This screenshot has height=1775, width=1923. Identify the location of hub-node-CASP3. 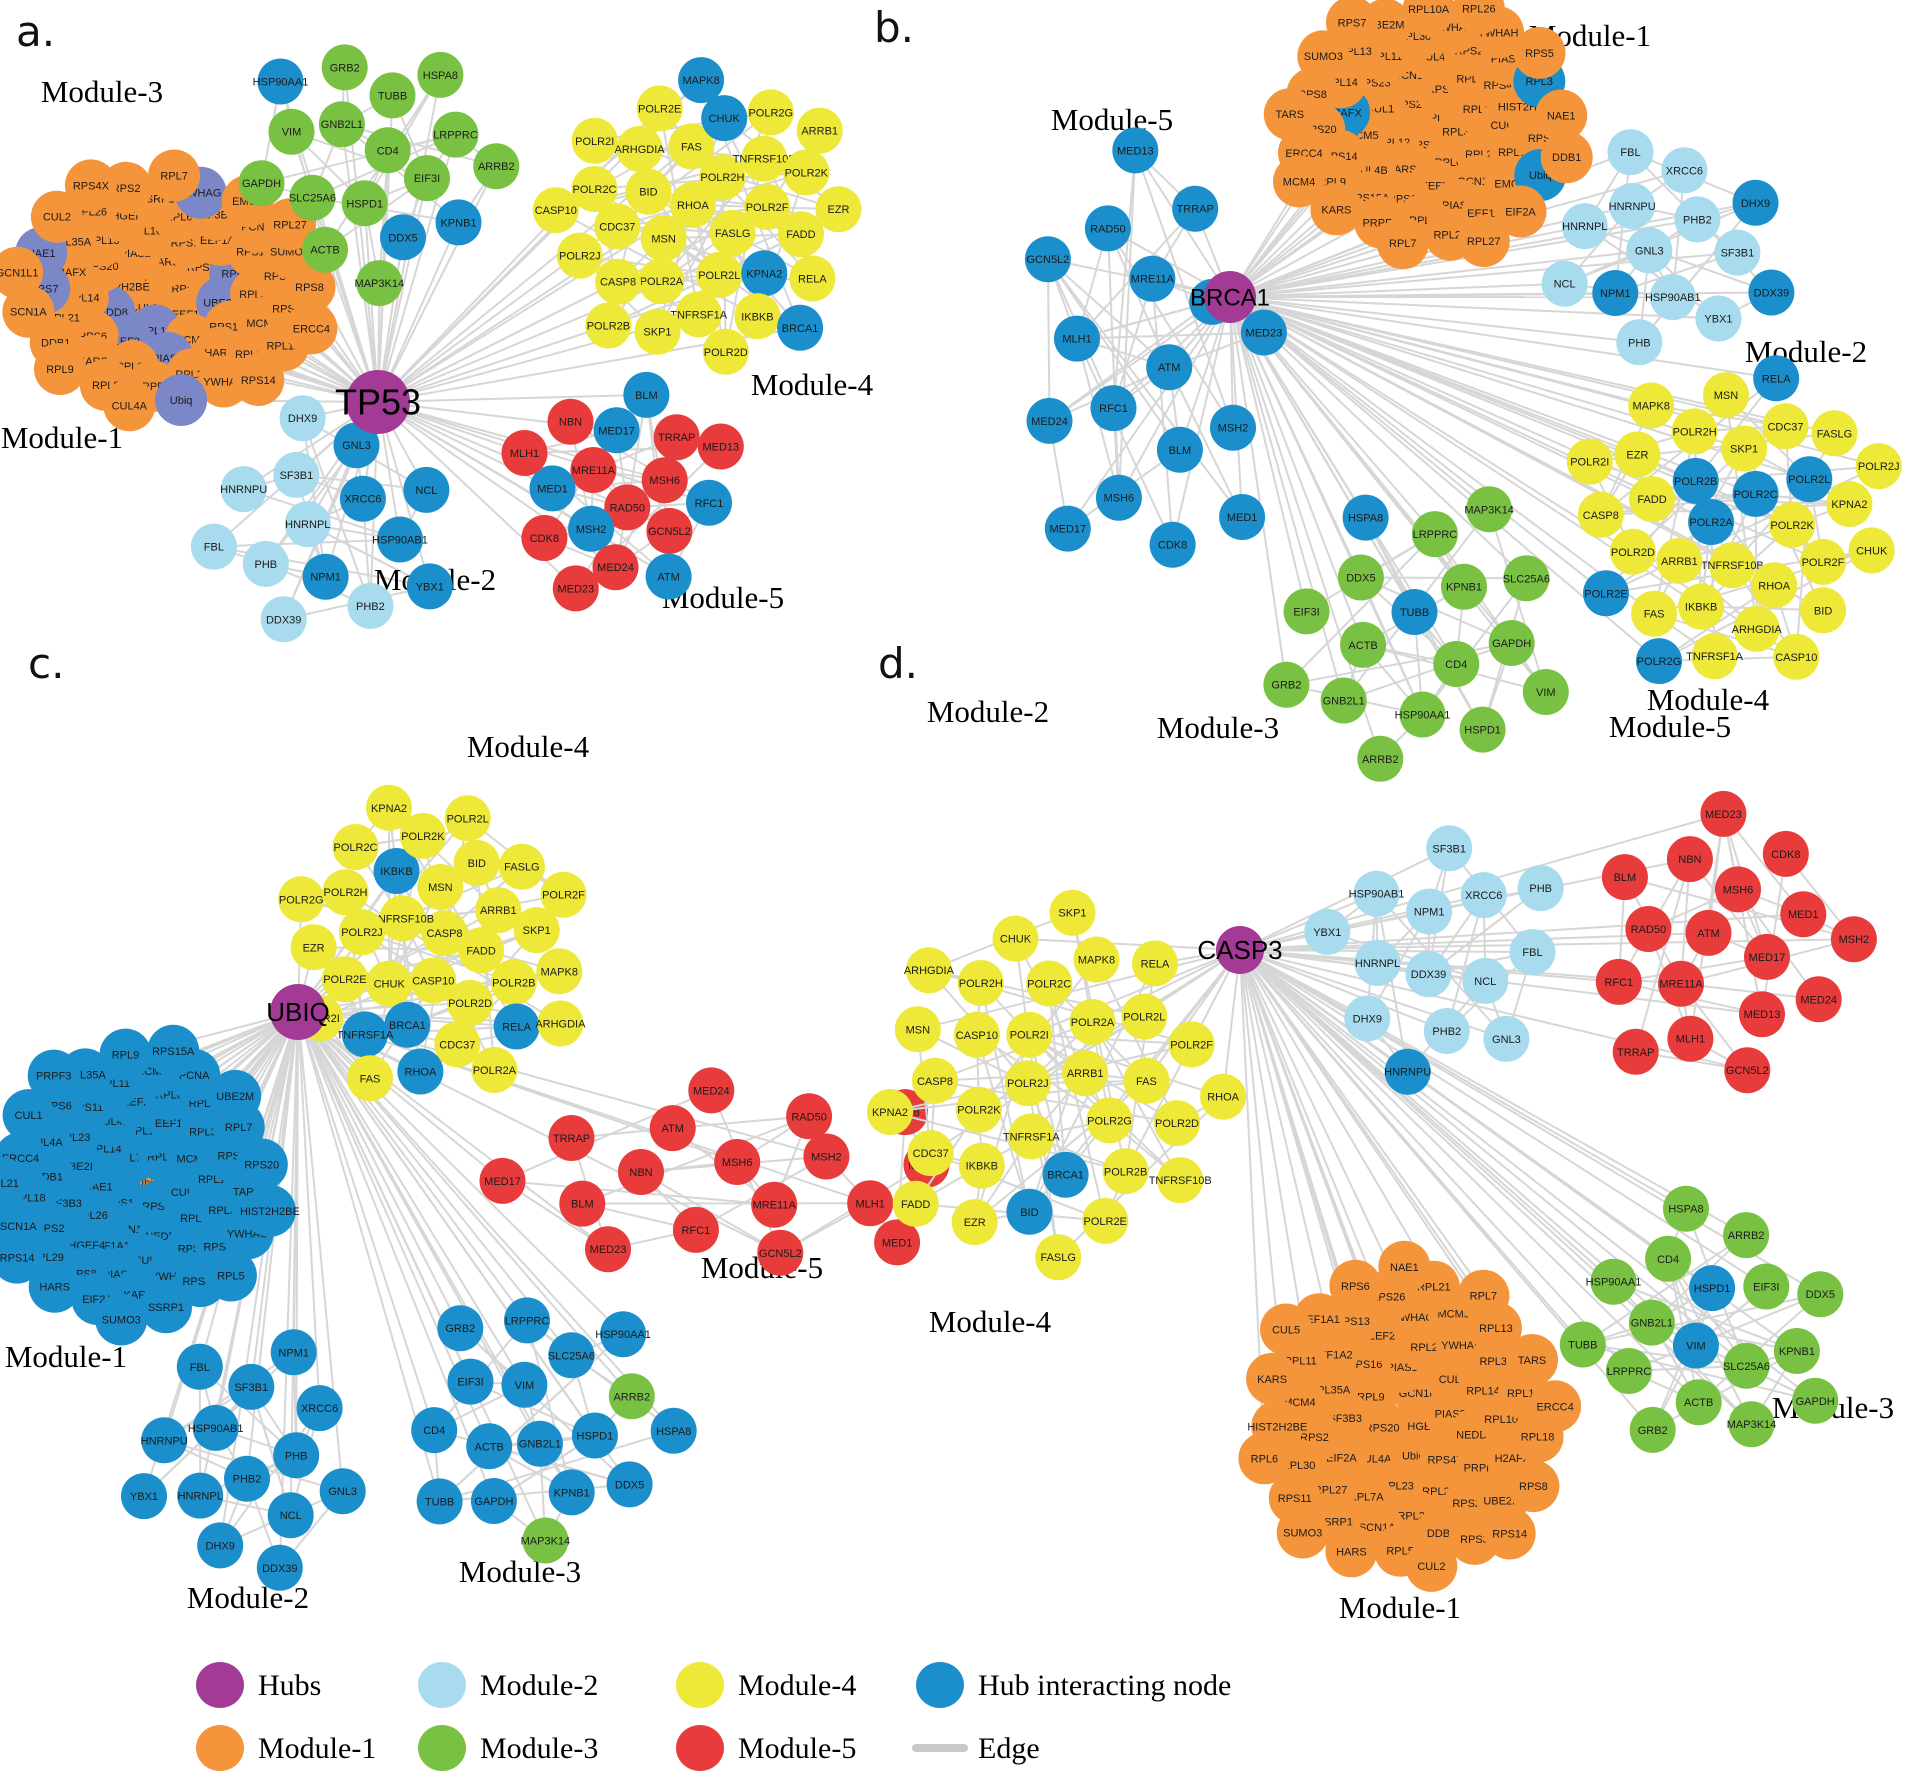
(1240, 950).